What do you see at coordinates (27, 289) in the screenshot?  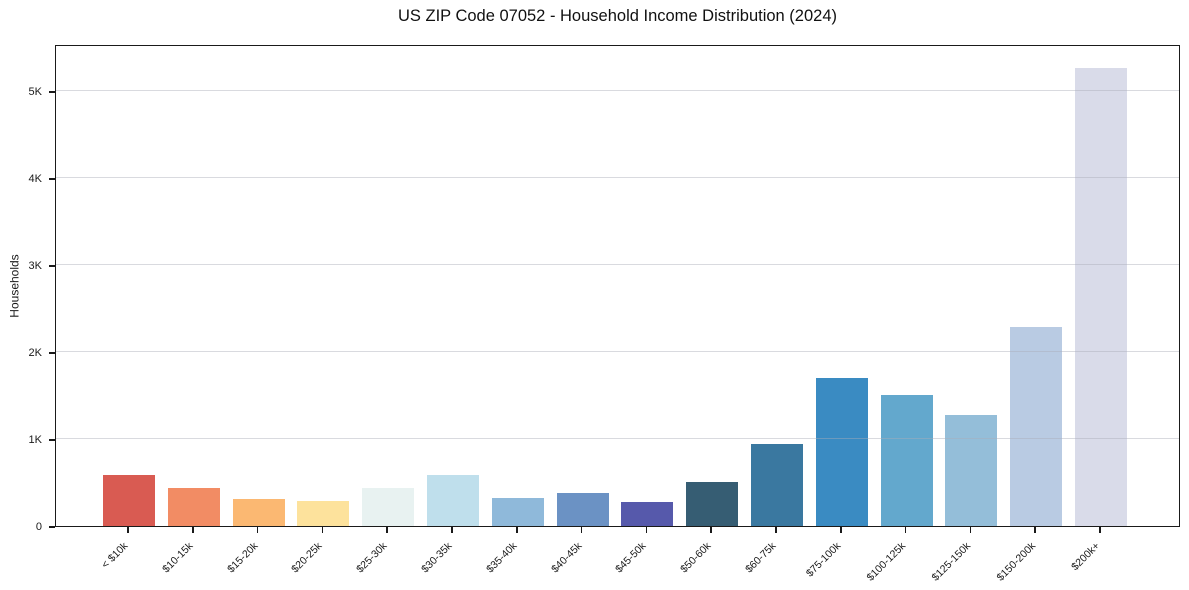 I see `y-axis: 0 1K 2K 3K 4K 5K` at bounding box center [27, 289].